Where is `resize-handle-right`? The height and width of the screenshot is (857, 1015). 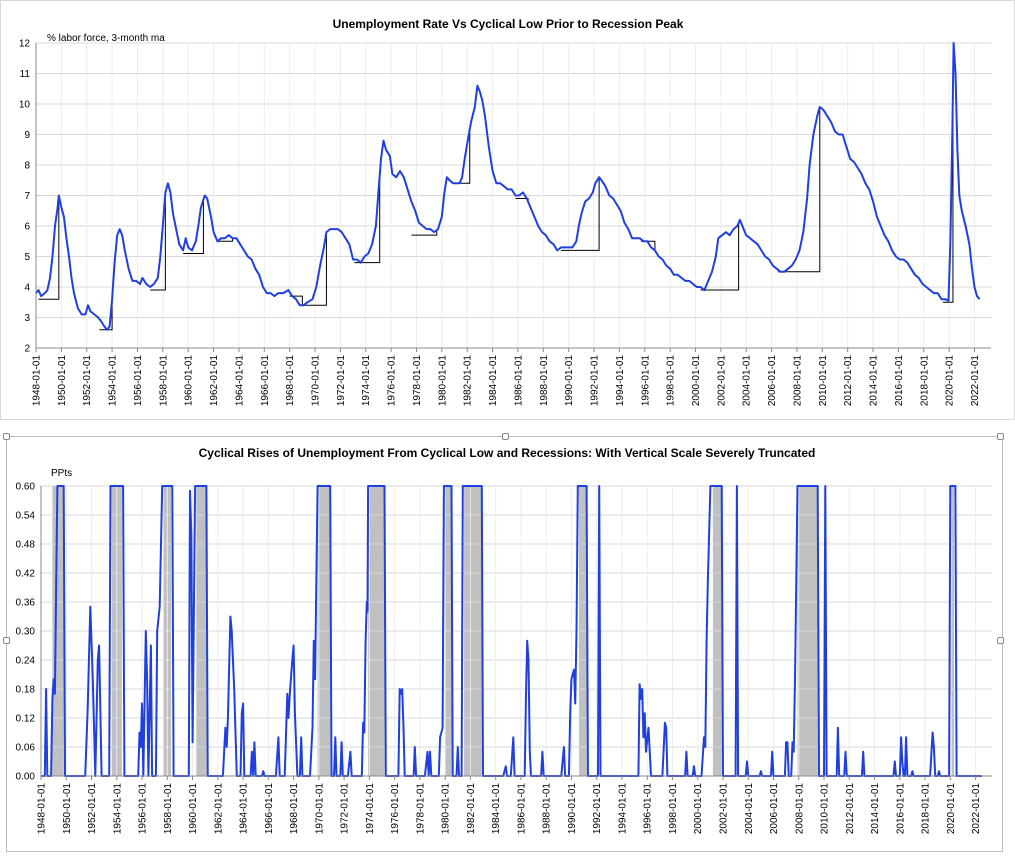 resize-handle-right is located at coordinates (1000, 640).